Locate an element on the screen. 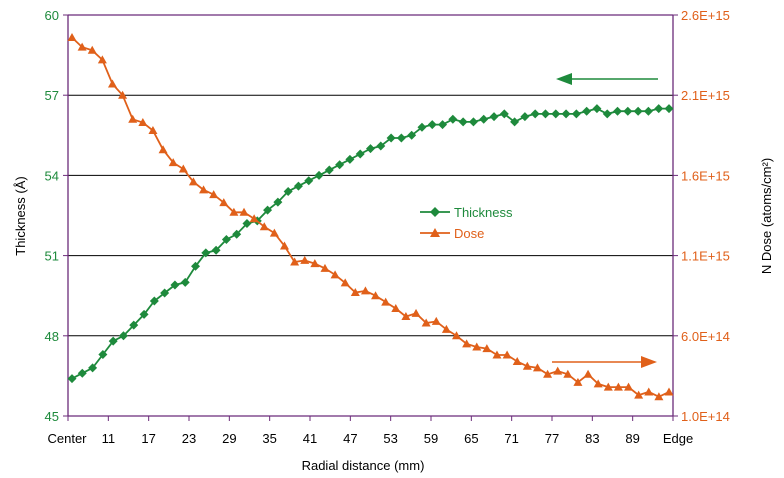 The width and height of the screenshot is (784, 478). left-tick-label: 51 is located at coordinates (52, 256).